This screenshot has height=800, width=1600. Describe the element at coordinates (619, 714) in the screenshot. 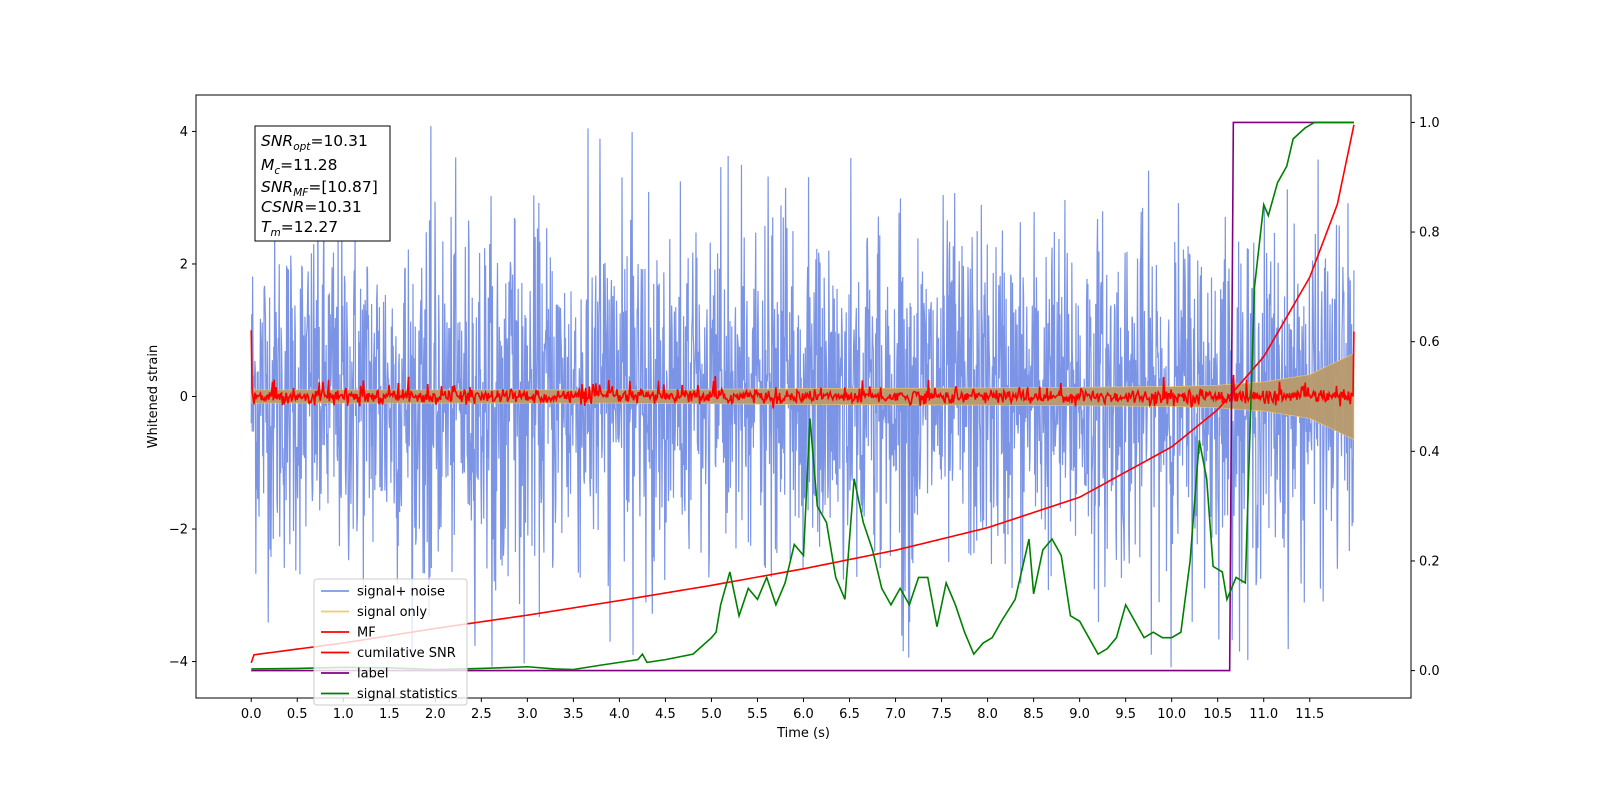

I see `x-tick-label: 4.0` at that location.